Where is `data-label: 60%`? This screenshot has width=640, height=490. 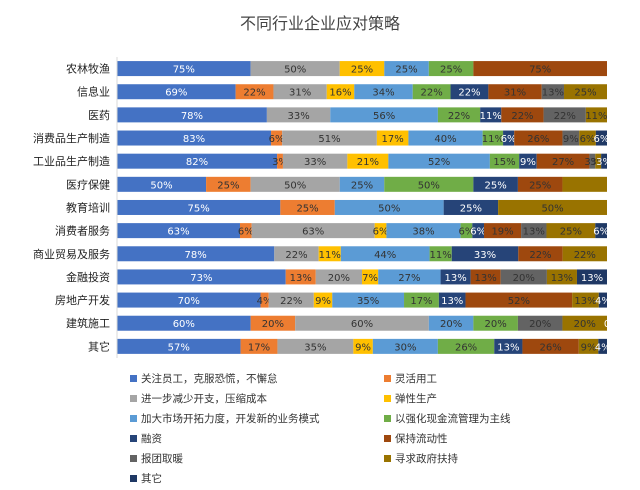
data-label: 60% is located at coordinates (362, 324).